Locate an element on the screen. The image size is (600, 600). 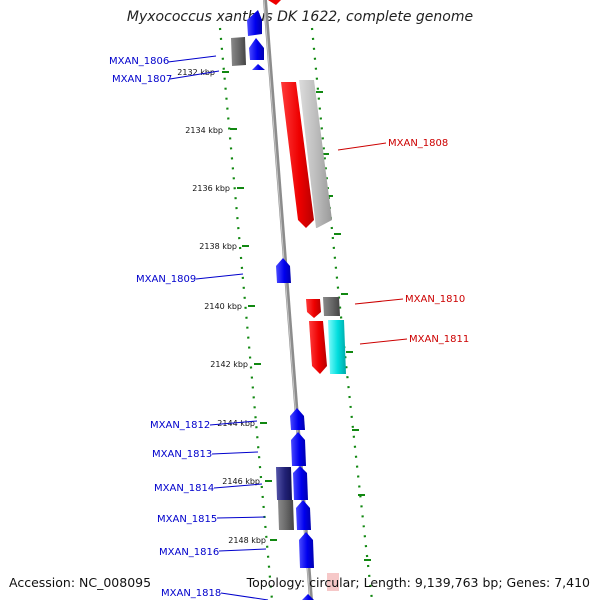
tick-label: 2132 kbp is located at coordinates (196, 72).